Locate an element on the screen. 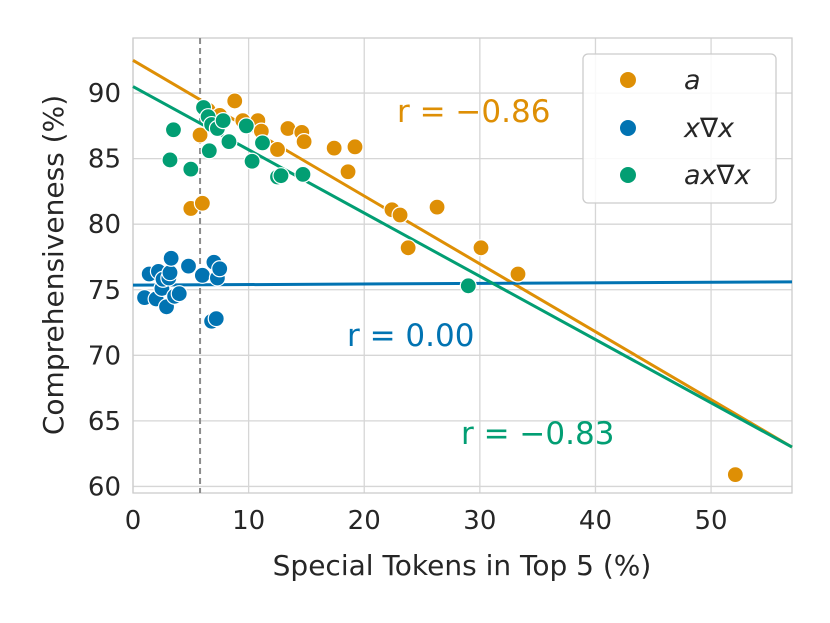 The image size is (830, 623). legend-marker-xgx is located at coordinates (628, 128).